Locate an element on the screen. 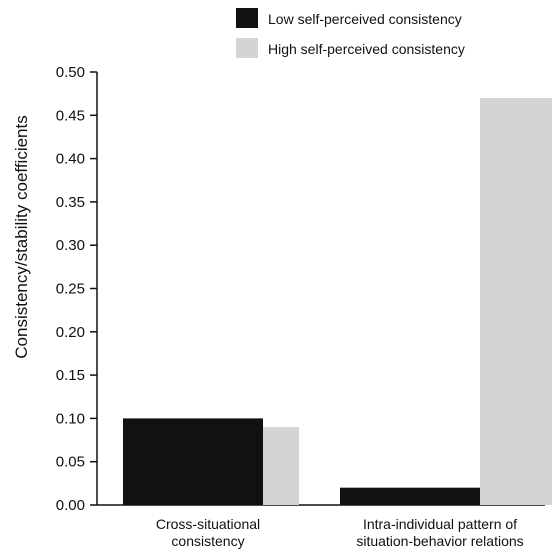 This screenshot has width=552, height=559. y-tick-label: 0.00 is located at coordinates (70, 505).